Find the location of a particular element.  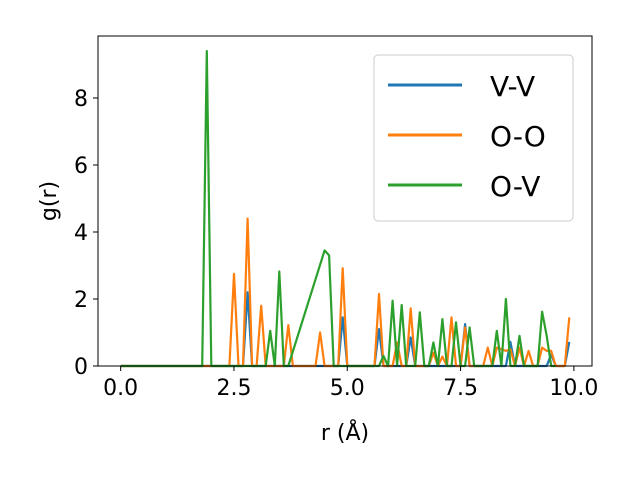

y-tick-label: 4 is located at coordinates (81, 233).